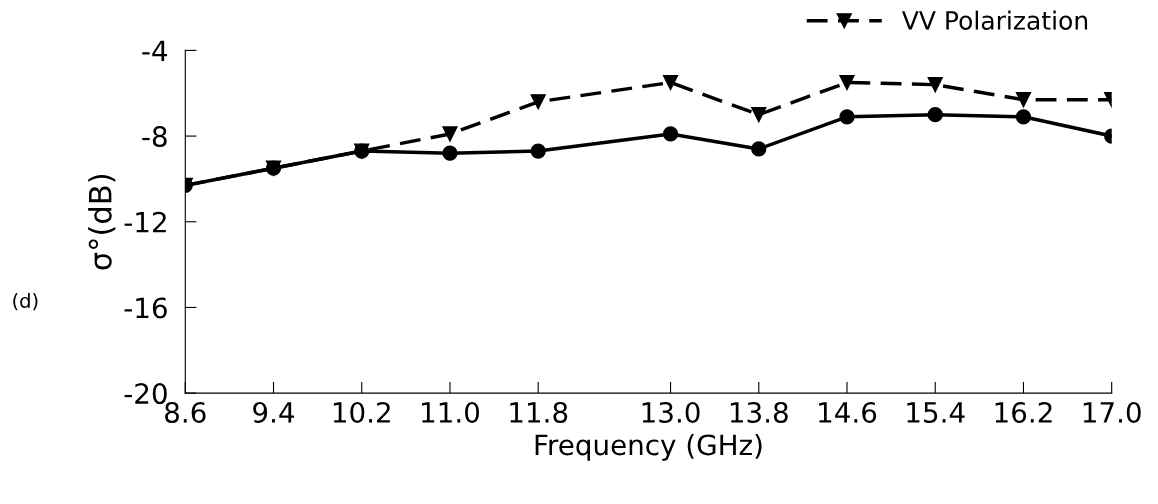 The image size is (1158, 504). Describe the element at coordinates (361, 412) in the screenshot. I see `x-tick-label: 10.2` at that location.